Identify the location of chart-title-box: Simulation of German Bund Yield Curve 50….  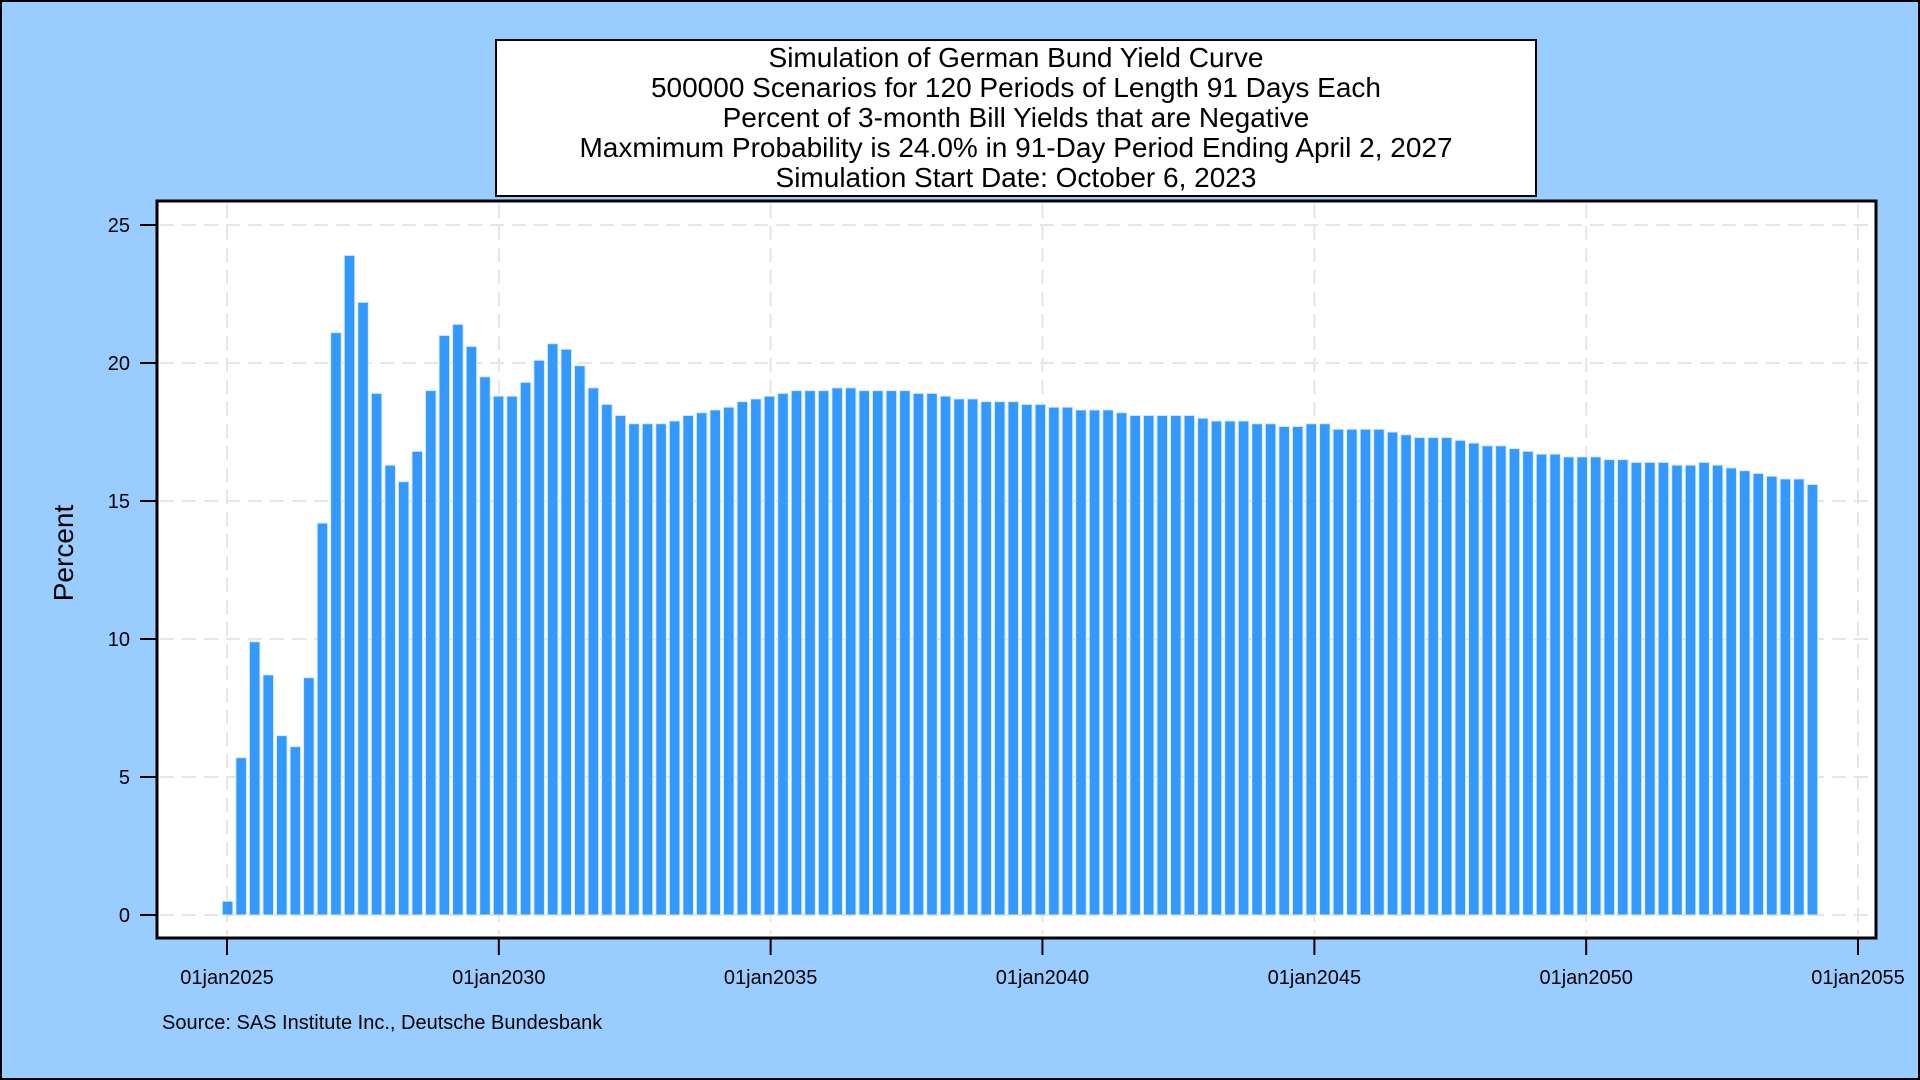
(1016, 118).